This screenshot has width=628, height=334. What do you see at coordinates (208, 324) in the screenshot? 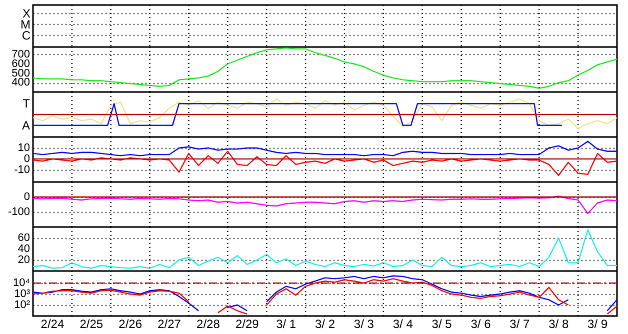
I see `x-tick-label: 2/28` at bounding box center [208, 324].